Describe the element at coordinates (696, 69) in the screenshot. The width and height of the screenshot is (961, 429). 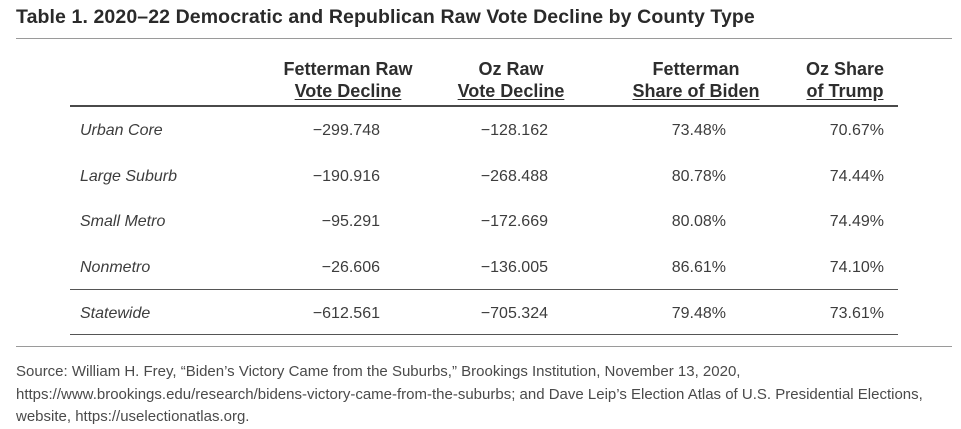
I see `column-header-line: Fetterman` at that location.